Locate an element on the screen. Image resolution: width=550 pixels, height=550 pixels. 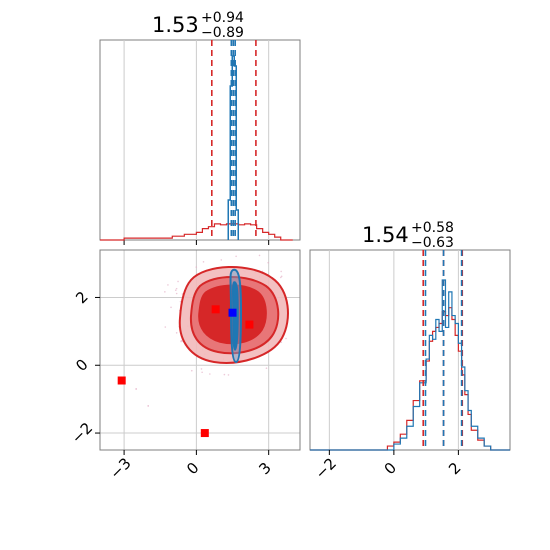
panel-top-left-title: 1.53 +0.94 −0.89 is located at coordinates (198, 25).